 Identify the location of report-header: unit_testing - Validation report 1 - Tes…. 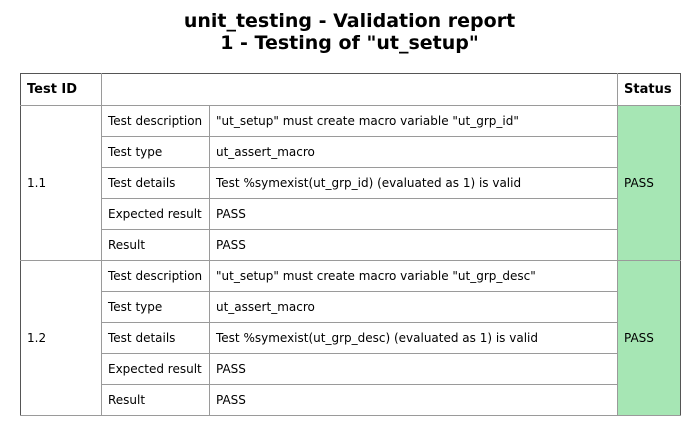
(349, 32).